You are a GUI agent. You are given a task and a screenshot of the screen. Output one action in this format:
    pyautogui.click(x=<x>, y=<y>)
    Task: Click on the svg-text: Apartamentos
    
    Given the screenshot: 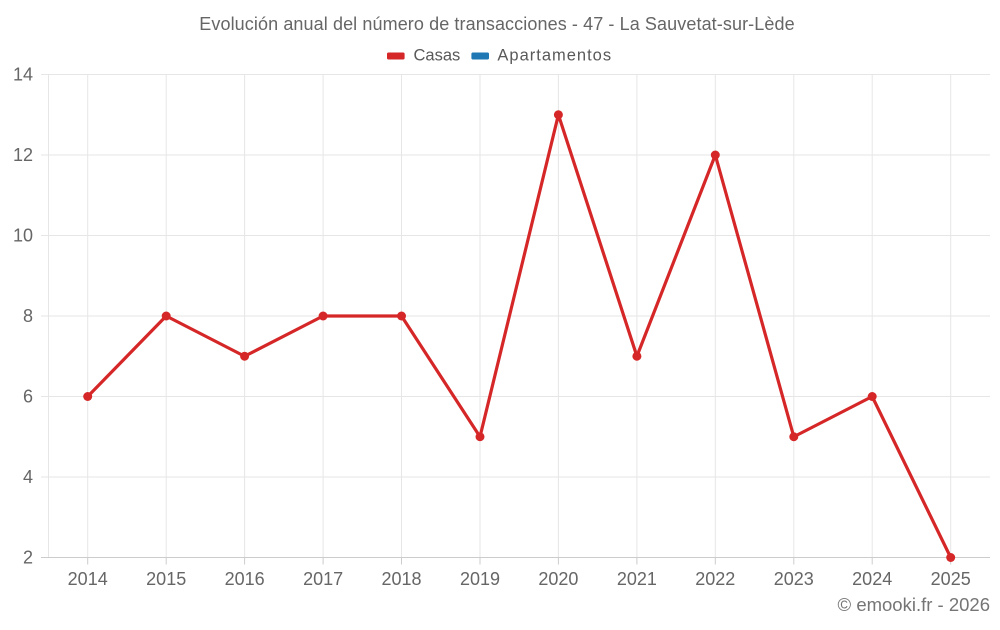 What is the action you would take?
    pyautogui.click(x=554, y=56)
    